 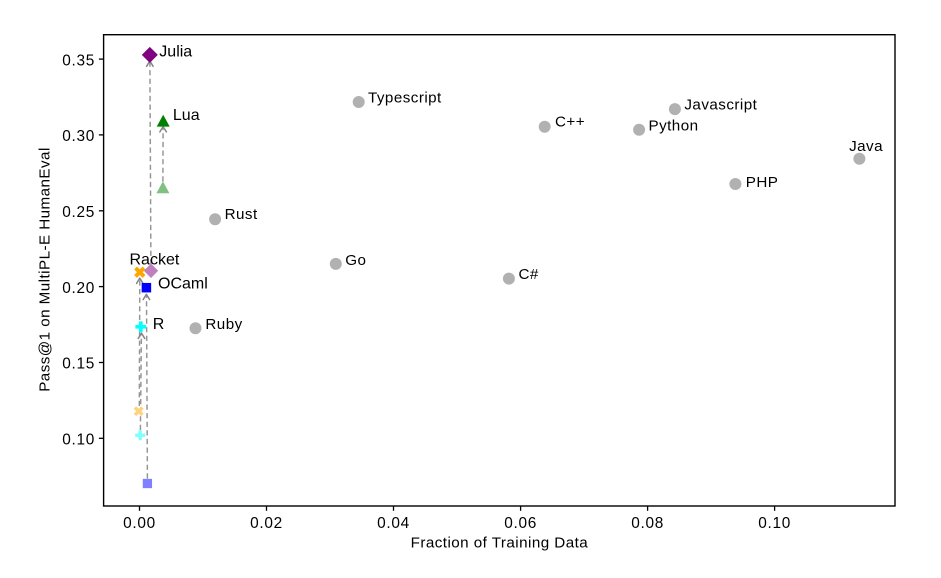 I want to click on svg-text: 0.20, so click(x=78, y=288).